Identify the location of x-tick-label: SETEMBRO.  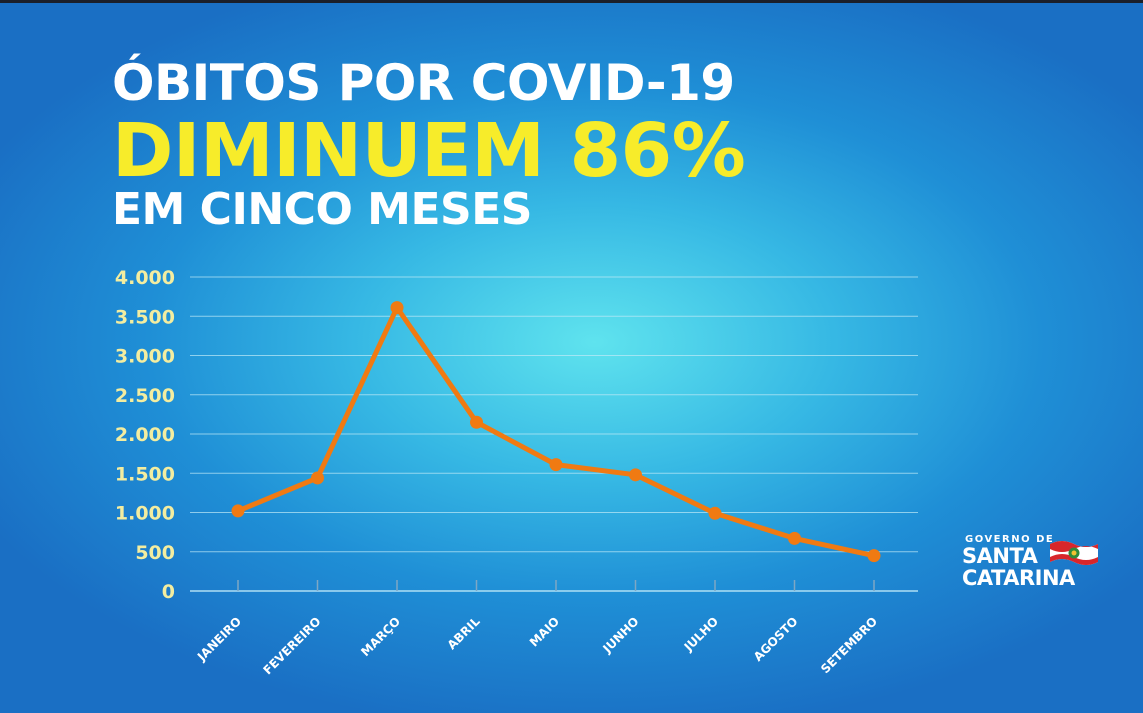
(849, 645).